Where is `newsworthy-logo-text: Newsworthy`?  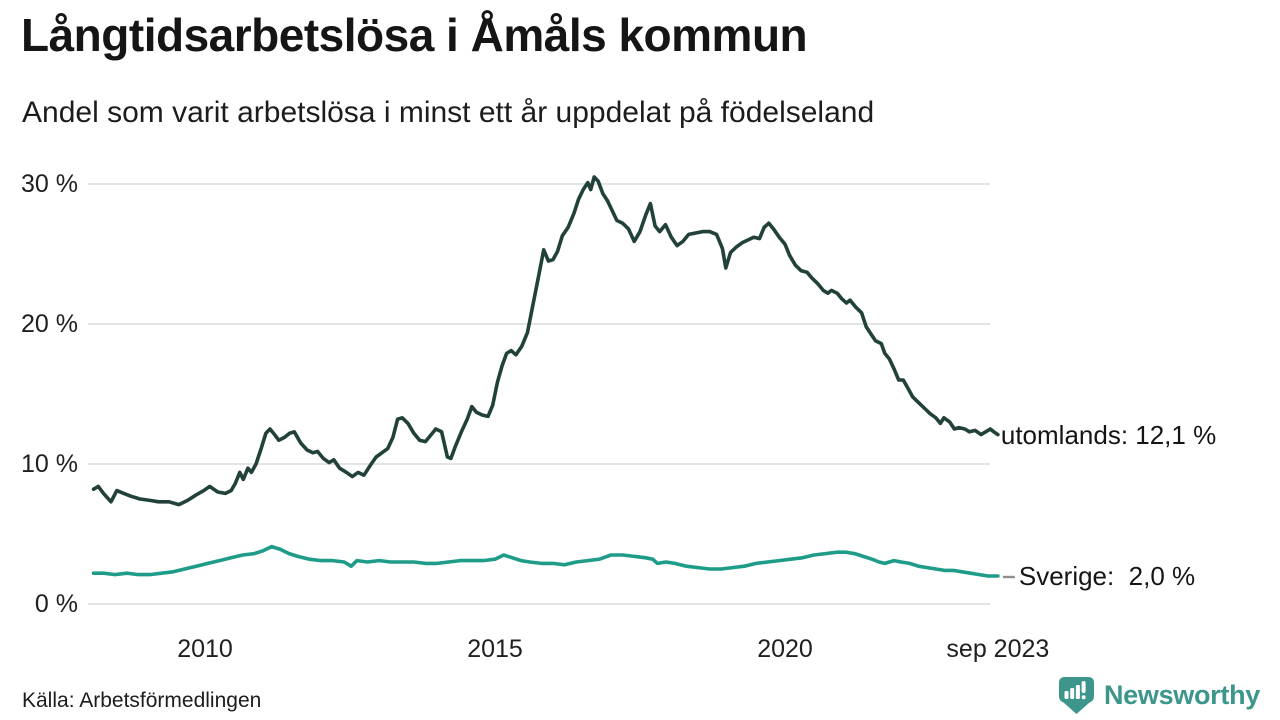 newsworthy-logo-text: Newsworthy is located at coordinates (1181, 695).